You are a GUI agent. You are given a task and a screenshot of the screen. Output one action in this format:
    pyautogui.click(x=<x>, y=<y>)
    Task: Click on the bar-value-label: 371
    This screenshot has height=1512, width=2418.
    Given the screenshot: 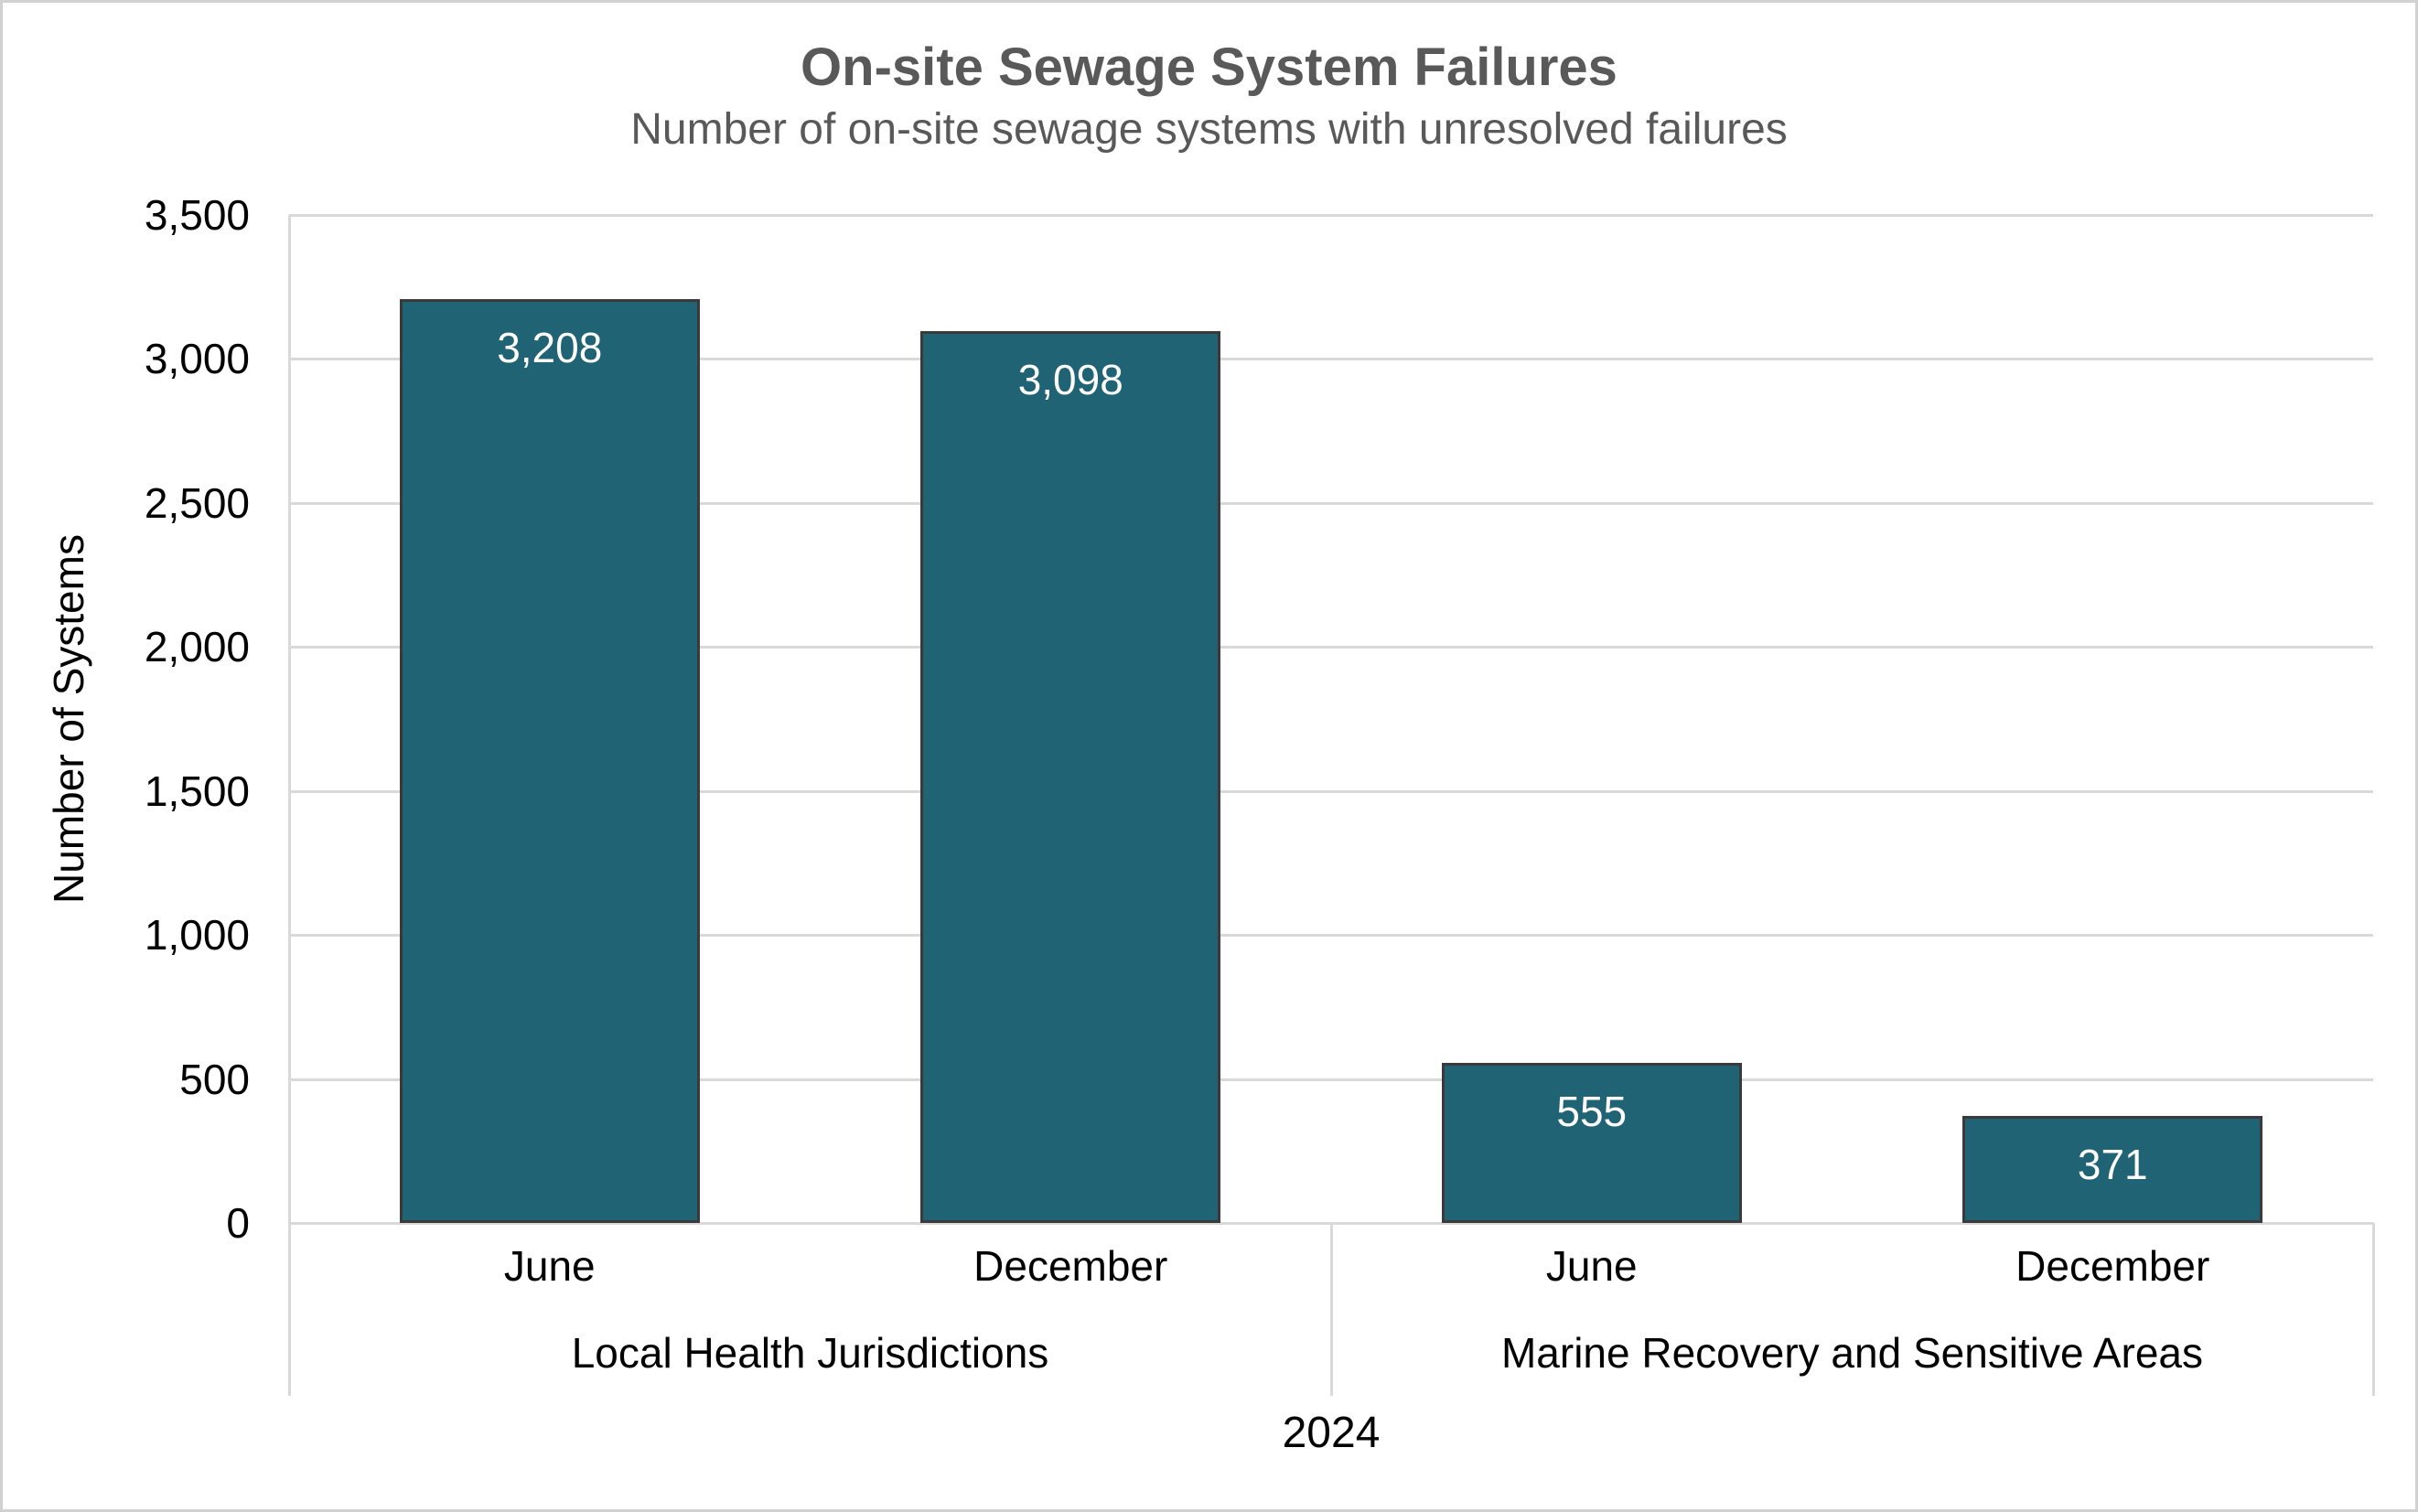 What is the action you would take?
    pyautogui.click(x=2112, y=1165)
    